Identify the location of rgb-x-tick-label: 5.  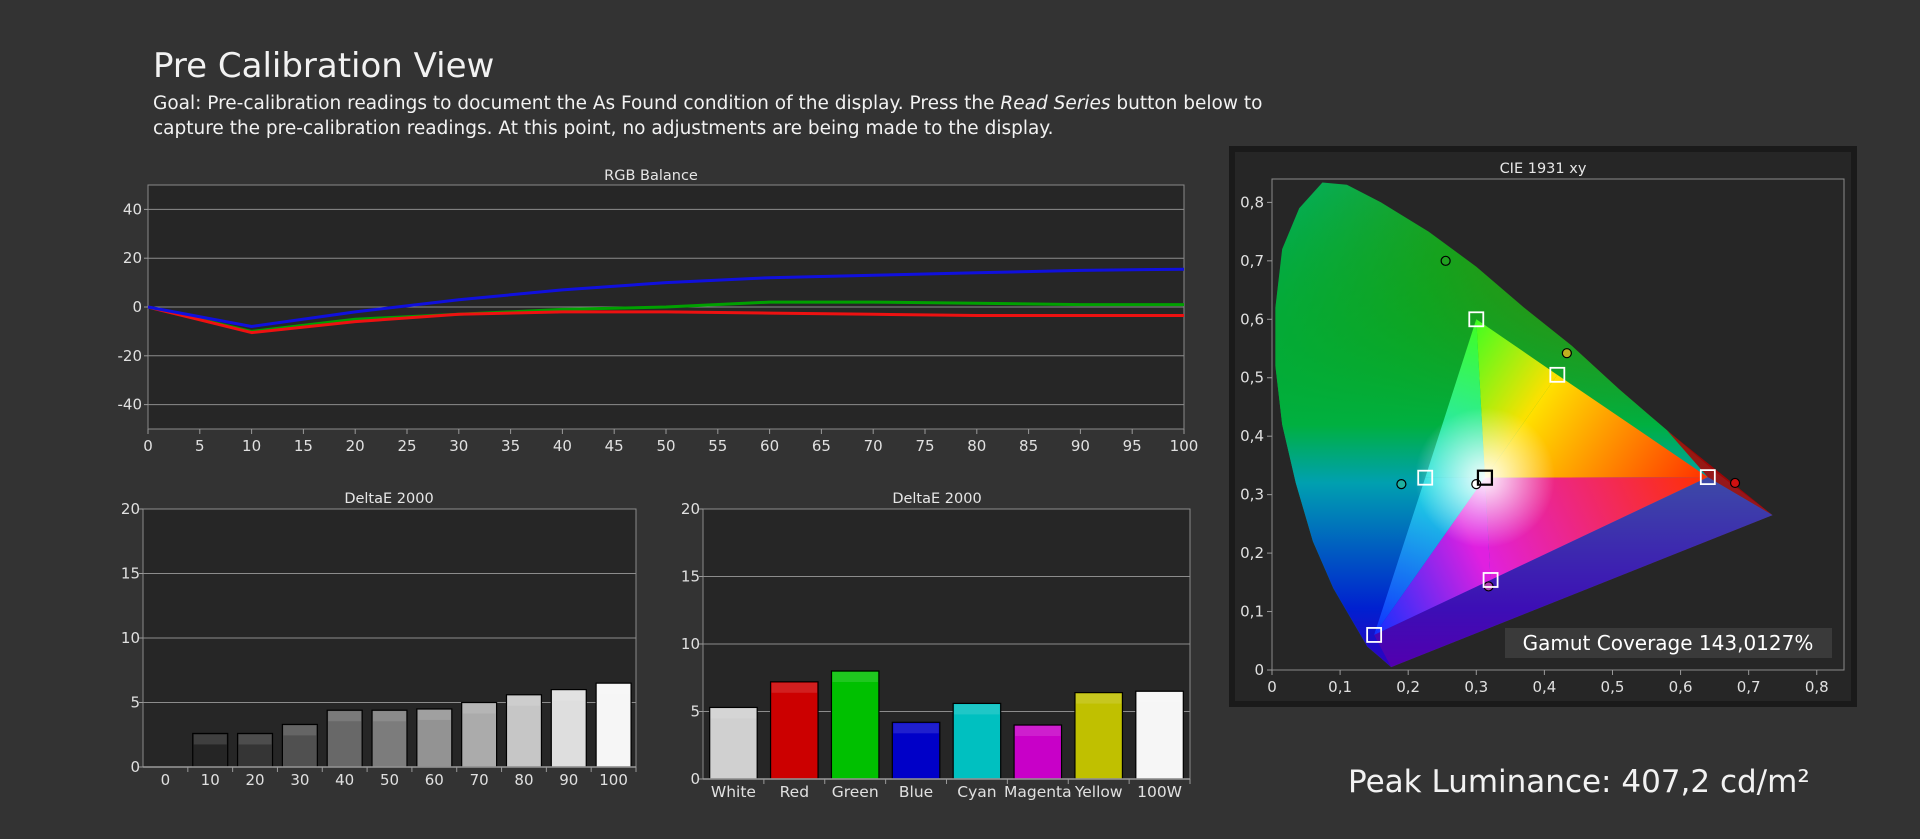
(200, 446).